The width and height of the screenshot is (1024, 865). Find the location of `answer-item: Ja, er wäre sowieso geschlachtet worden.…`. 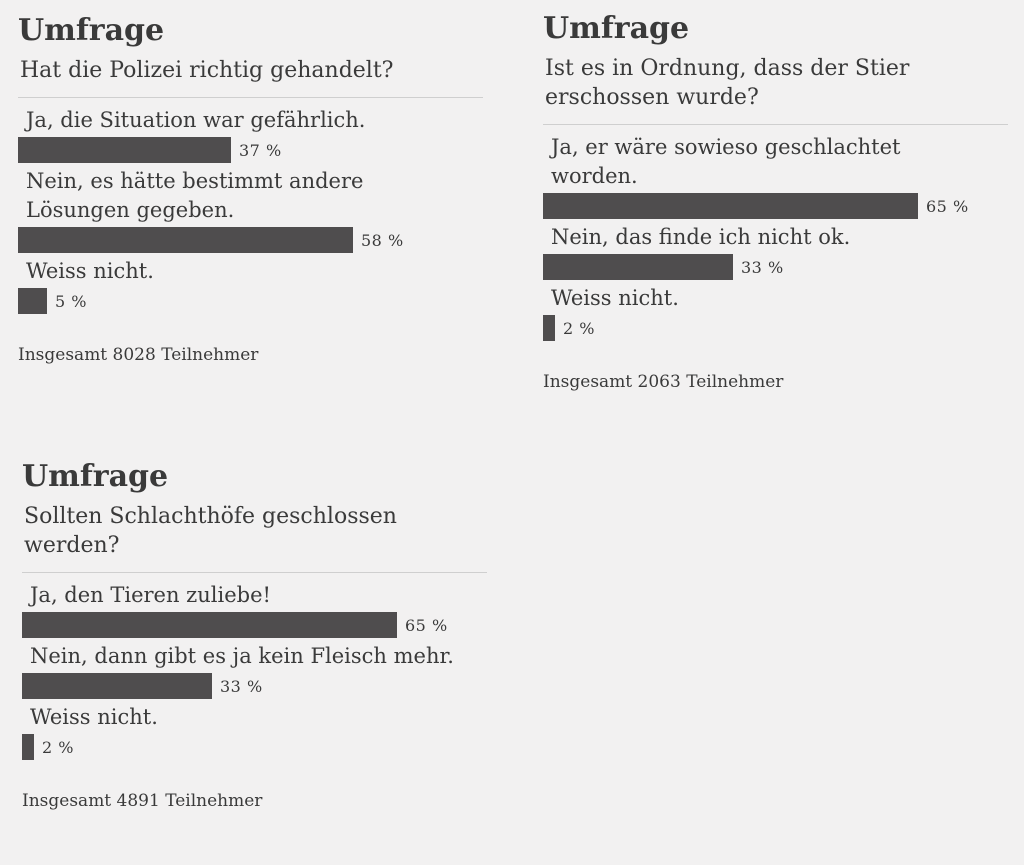

answer-item: Ja, er wäre sowieso geschlachtet worden.… is located at coordinates (775, 176).